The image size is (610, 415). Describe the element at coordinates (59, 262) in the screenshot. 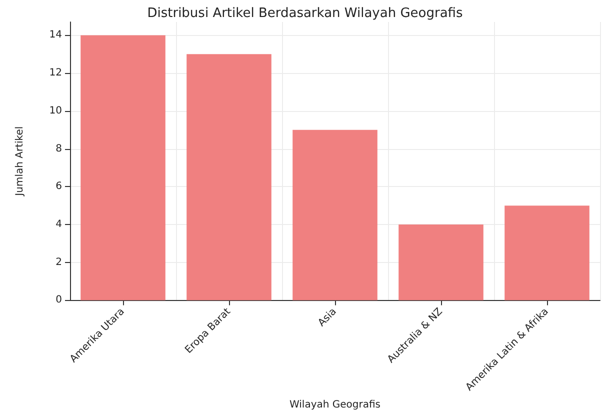

I see `y-tick-label: 2` at that location.